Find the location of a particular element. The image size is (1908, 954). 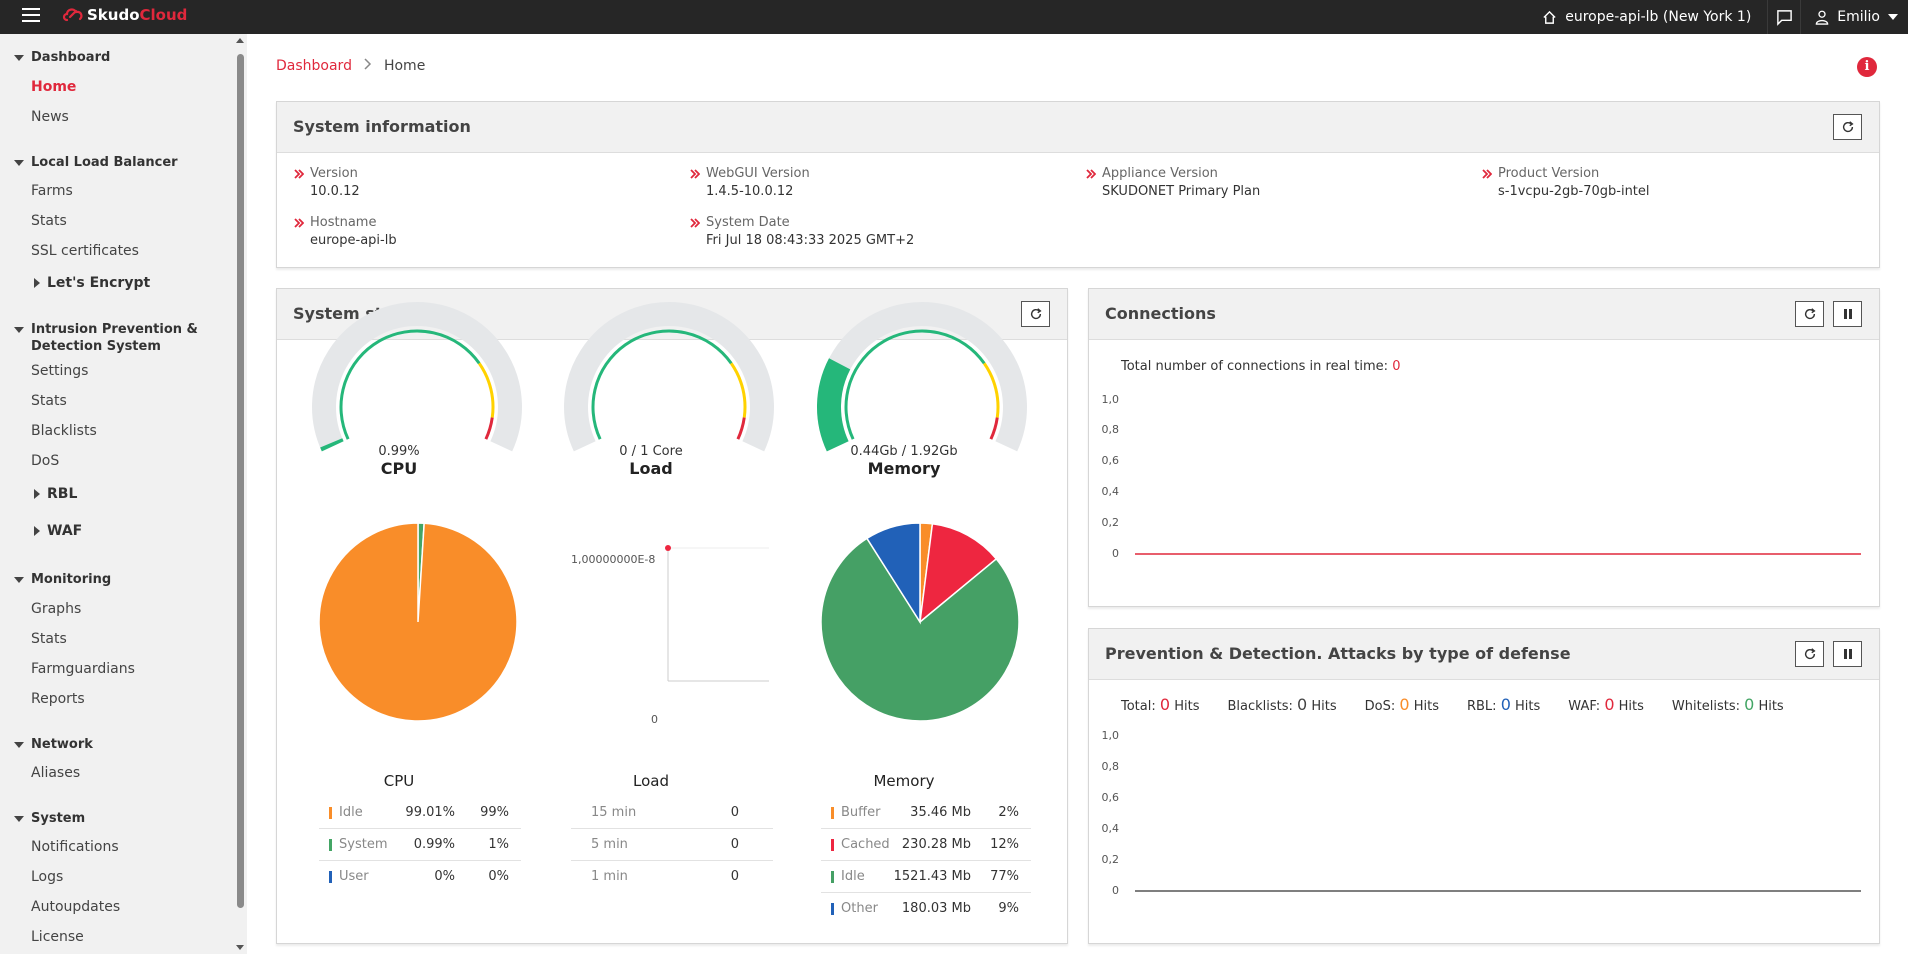

info-field-appliance-version: Appliance Version SKUDONET Primary Plan is located at coordinates (1173, 182).